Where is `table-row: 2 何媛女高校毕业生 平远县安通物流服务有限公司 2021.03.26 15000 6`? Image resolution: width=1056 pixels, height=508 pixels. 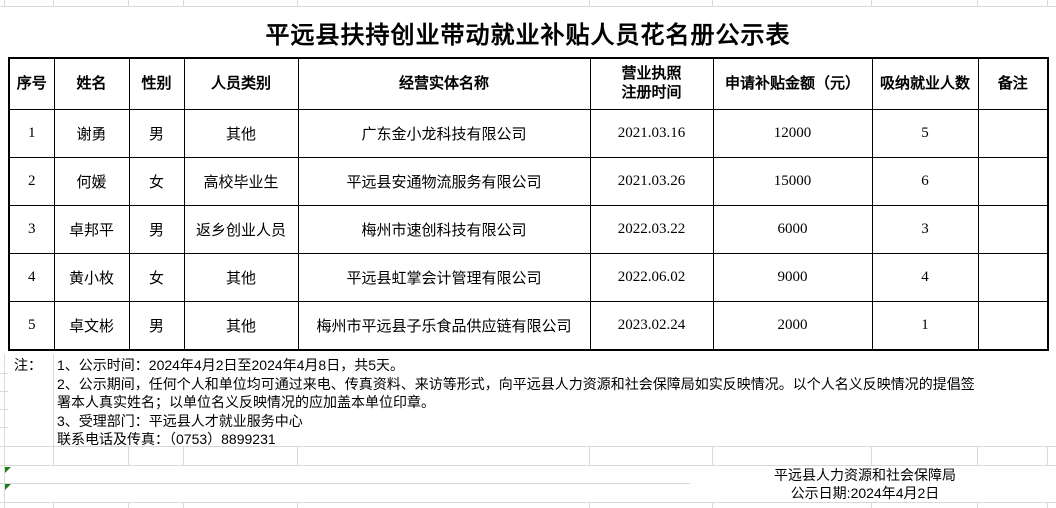
table-row: 2 何媛女高校毕业生 平远县安通物流服务有限公司 2021.03.26 15000 6 is located at coordinates (528, 181).